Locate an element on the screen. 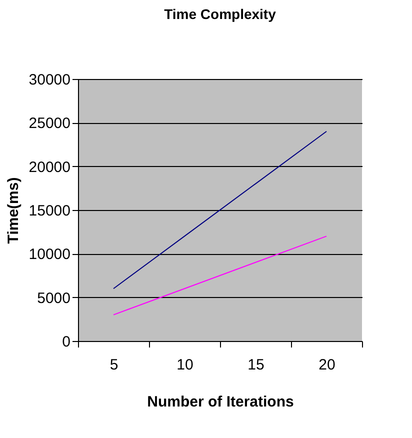 The width and height of the screenshot is (412, 438). x-tick-label: 5 is located at coordinates (114, 365).